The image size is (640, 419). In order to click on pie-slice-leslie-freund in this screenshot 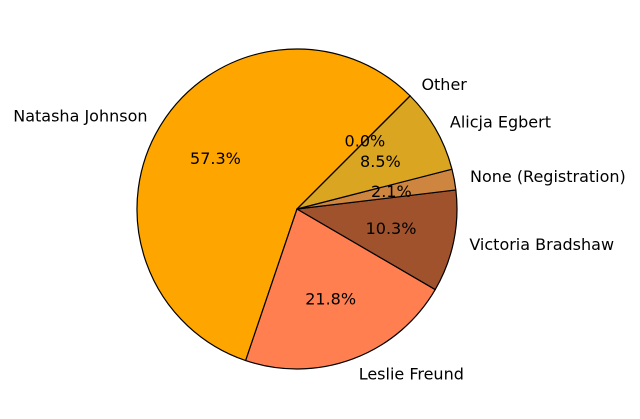, I will do `click(340, 289)`.